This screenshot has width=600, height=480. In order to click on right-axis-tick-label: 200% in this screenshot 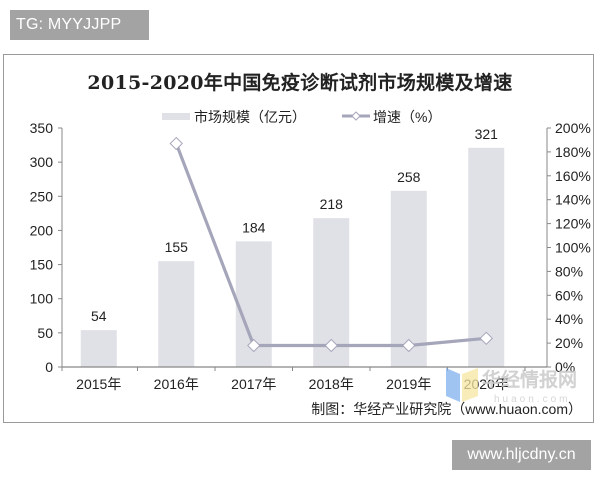, I will do `click(573, 128)`.